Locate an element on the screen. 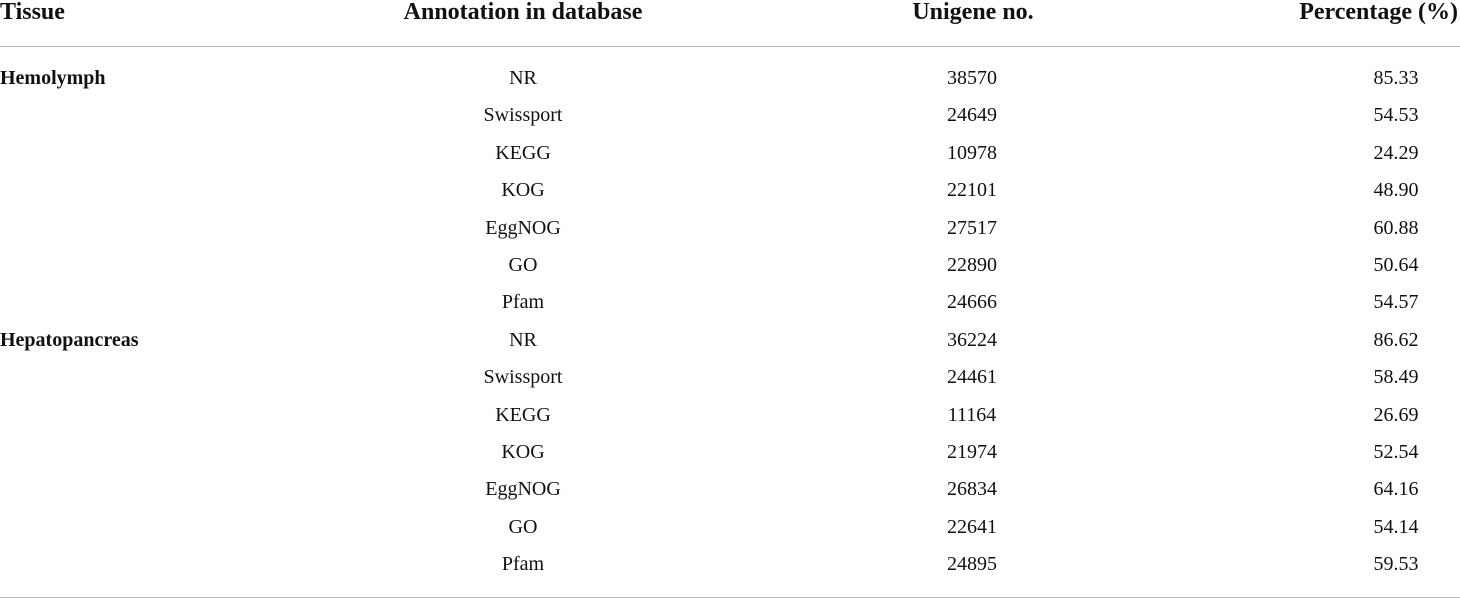 The width and height of the screenshot is (1460, 599). percentage-cell: 64.16 is located at coordinates (1396, 489).